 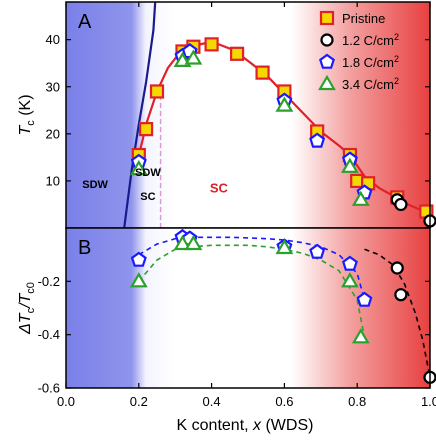 What do you see at coordinates (66, 401) in the screenshot?
I see `x-tick-label: 0.0` at bounding box center [66, 401].